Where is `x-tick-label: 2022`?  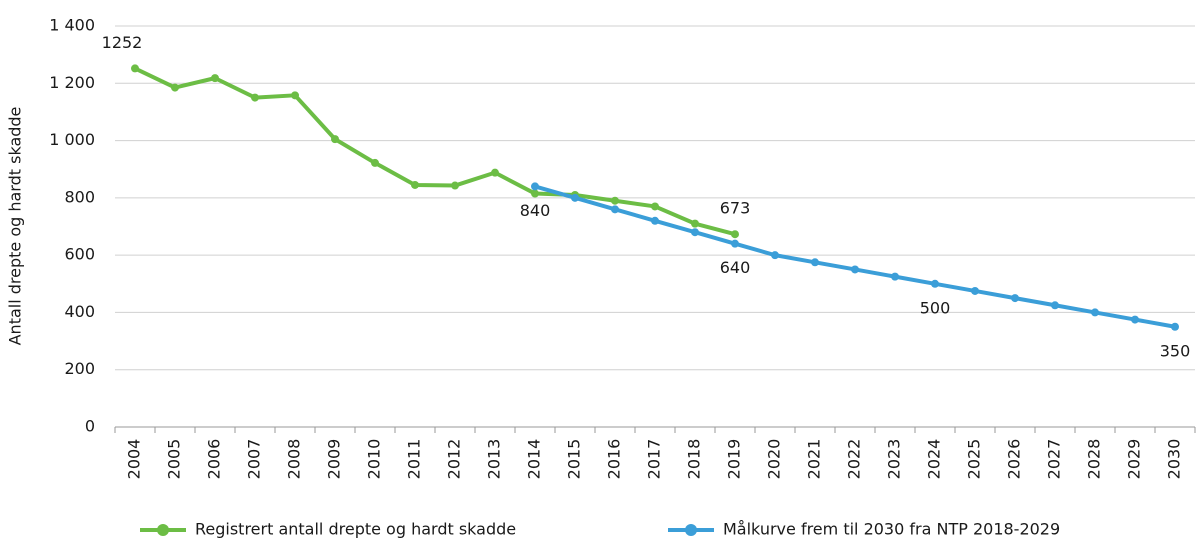 x-tick-label: 2022 is located at coordinates (854, 459).